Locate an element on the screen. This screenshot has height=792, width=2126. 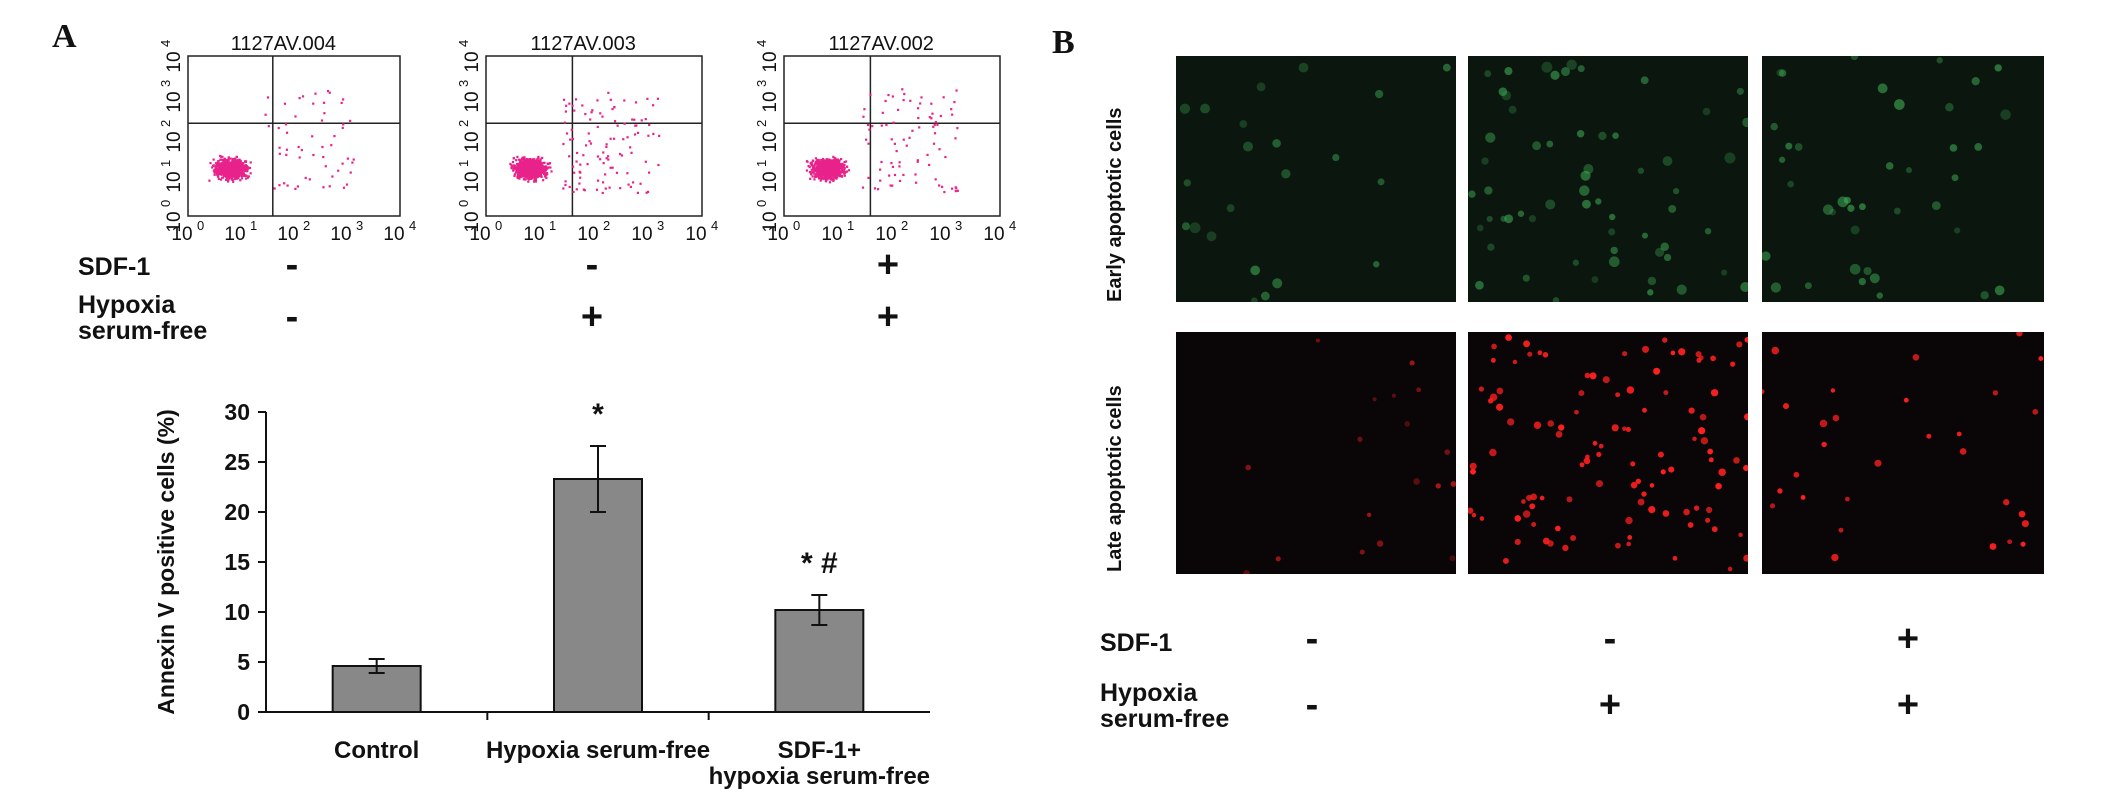
svg-text: 3 is located at coordinates (165, 83).